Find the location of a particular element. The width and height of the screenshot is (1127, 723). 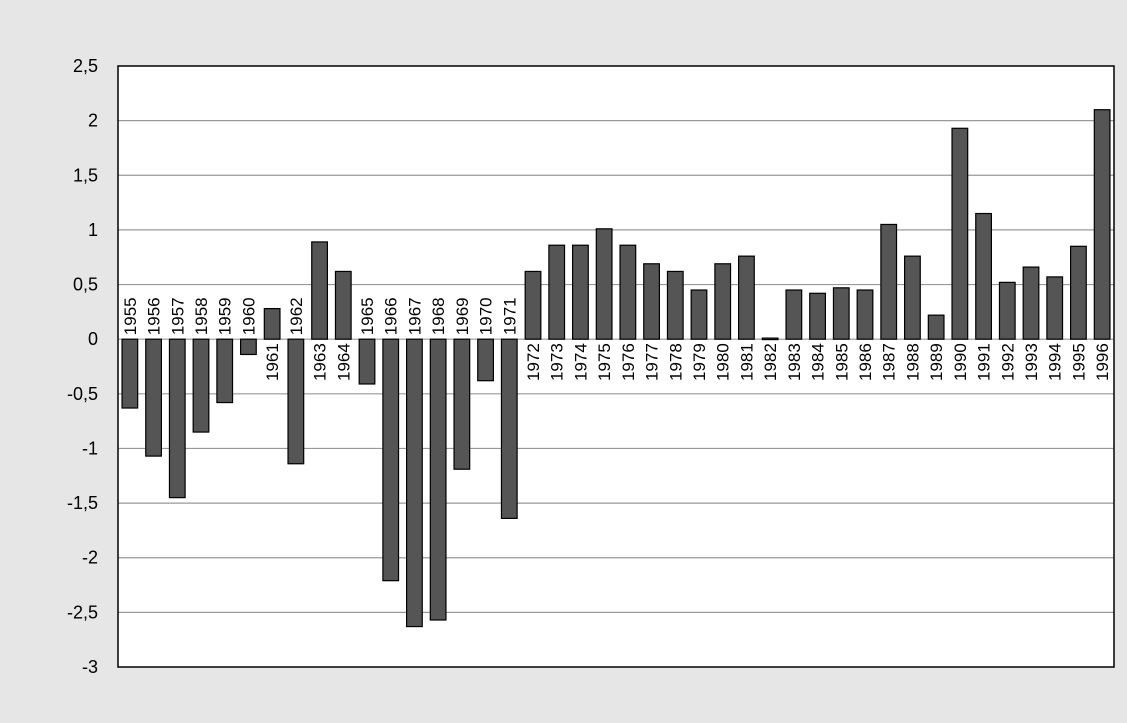

bar-1960 is located at coordinates (248, 347).